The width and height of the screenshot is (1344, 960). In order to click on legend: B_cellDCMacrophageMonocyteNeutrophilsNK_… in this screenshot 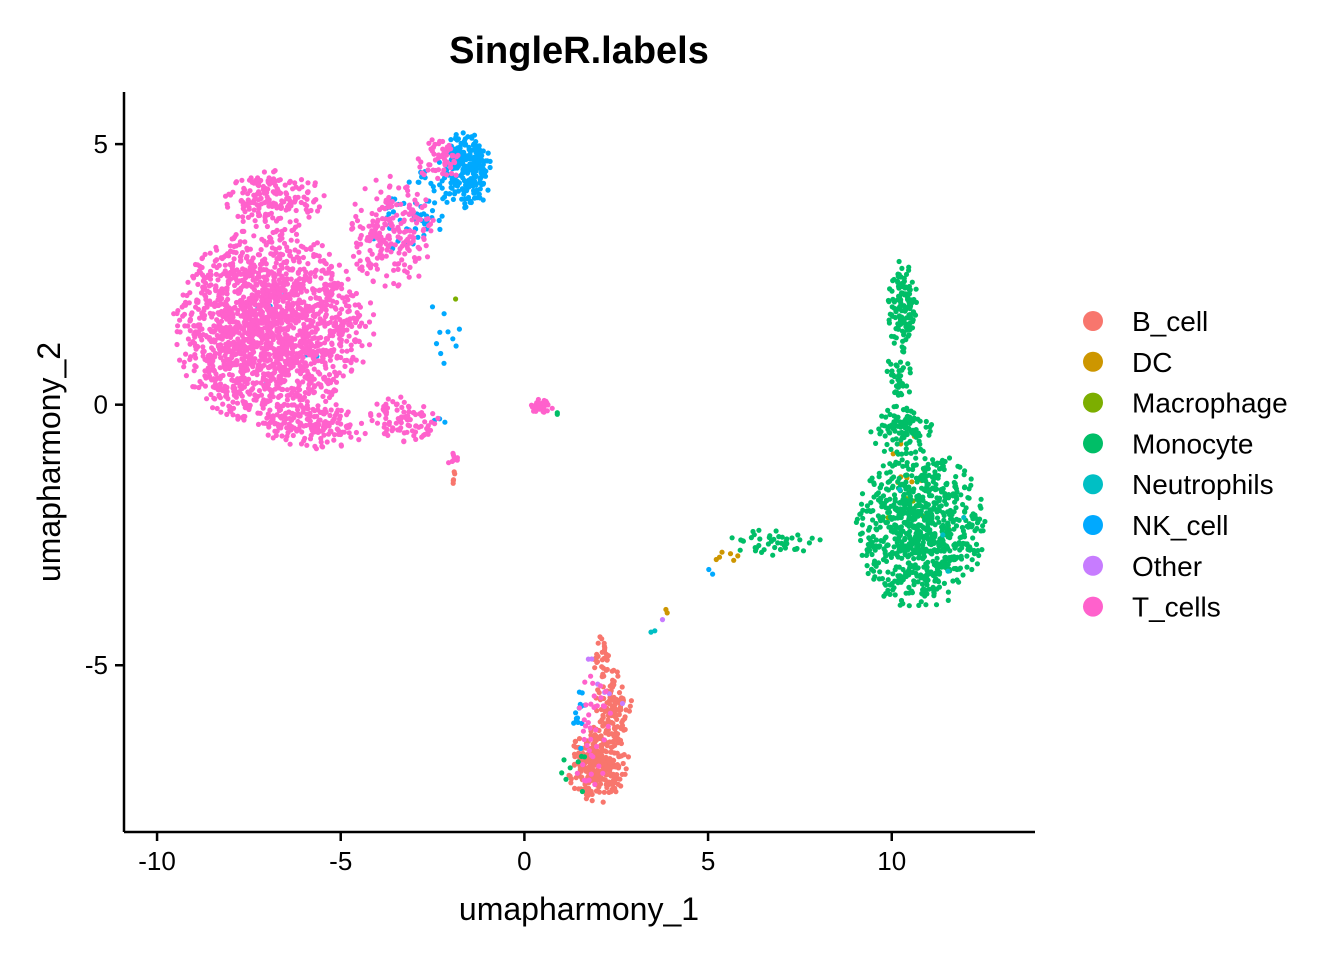, I will do `click(1185, 464)`.